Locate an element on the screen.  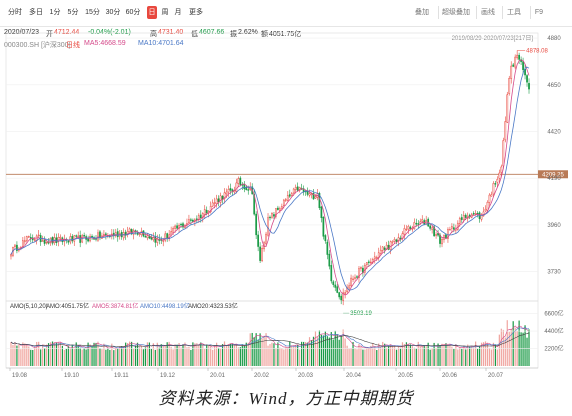
date-tick-label: 19.08 is located at coordinates (20, 376).